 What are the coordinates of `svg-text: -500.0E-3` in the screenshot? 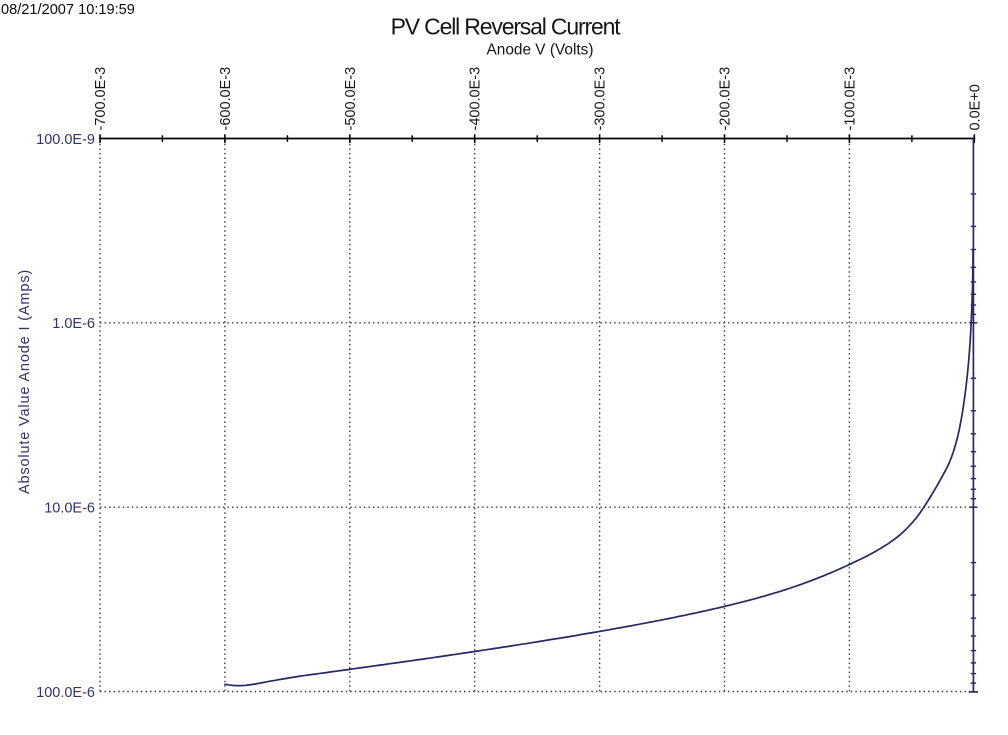 It's located at (351, 99).